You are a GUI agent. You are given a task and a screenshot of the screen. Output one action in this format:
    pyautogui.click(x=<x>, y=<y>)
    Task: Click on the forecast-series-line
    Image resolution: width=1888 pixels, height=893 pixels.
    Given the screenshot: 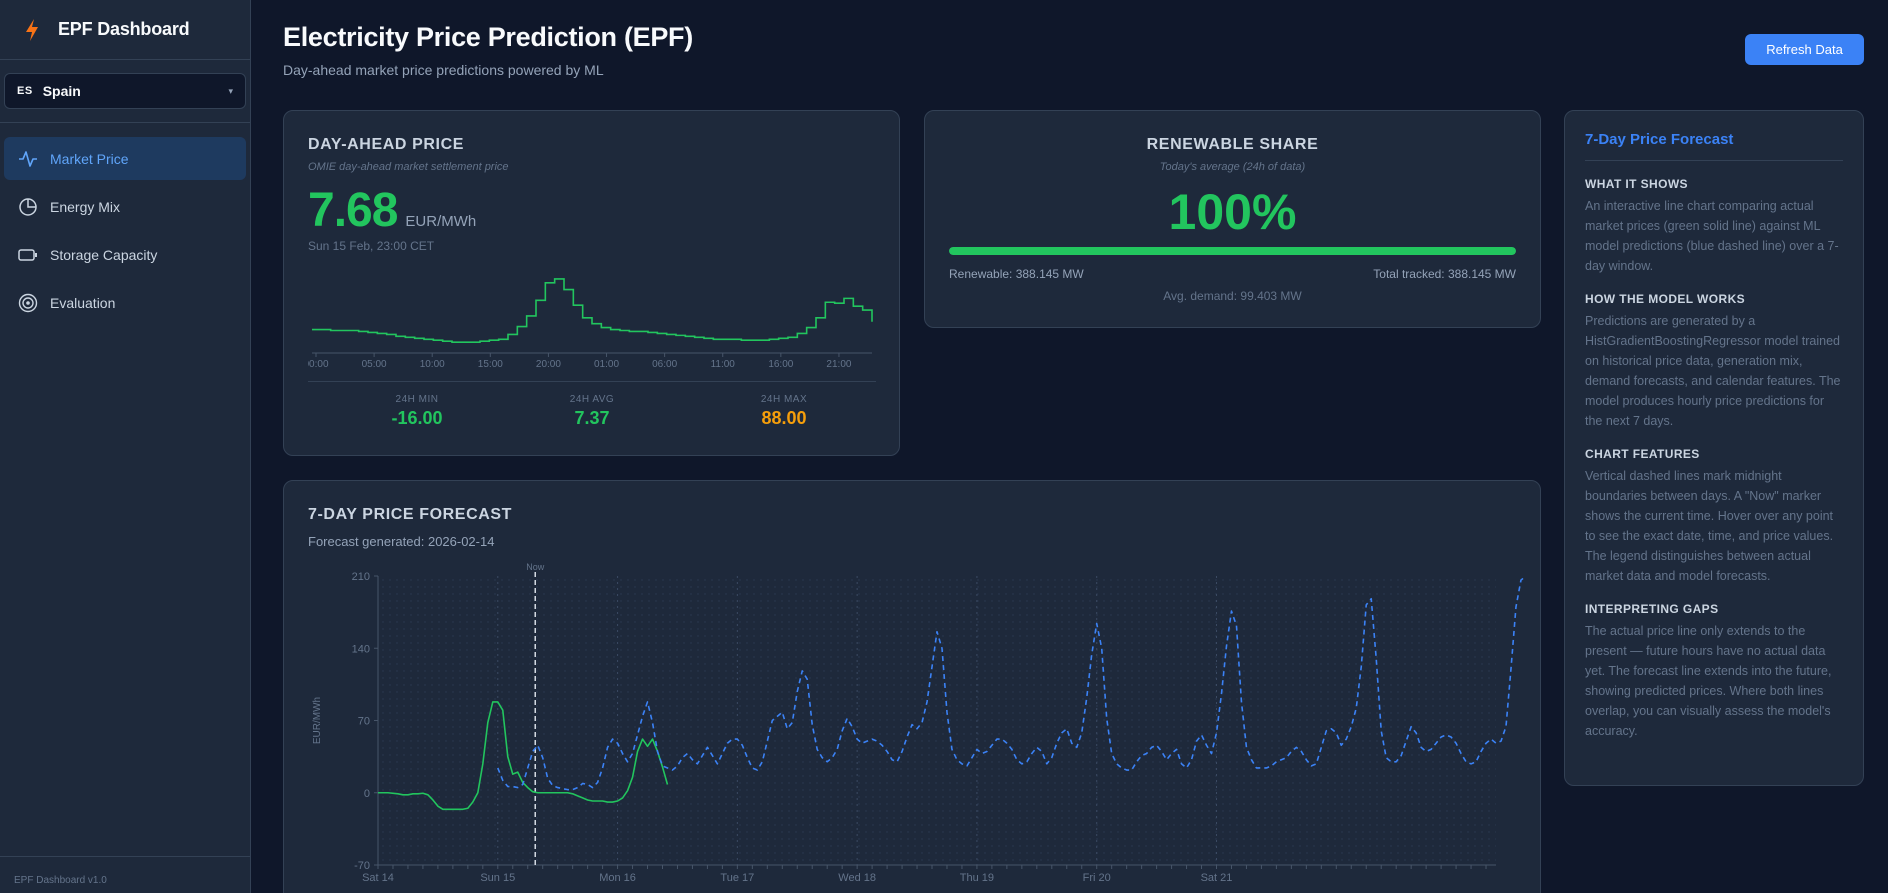 What is the action you would take?
    pyautogui.click(x=1012, y=683)
    